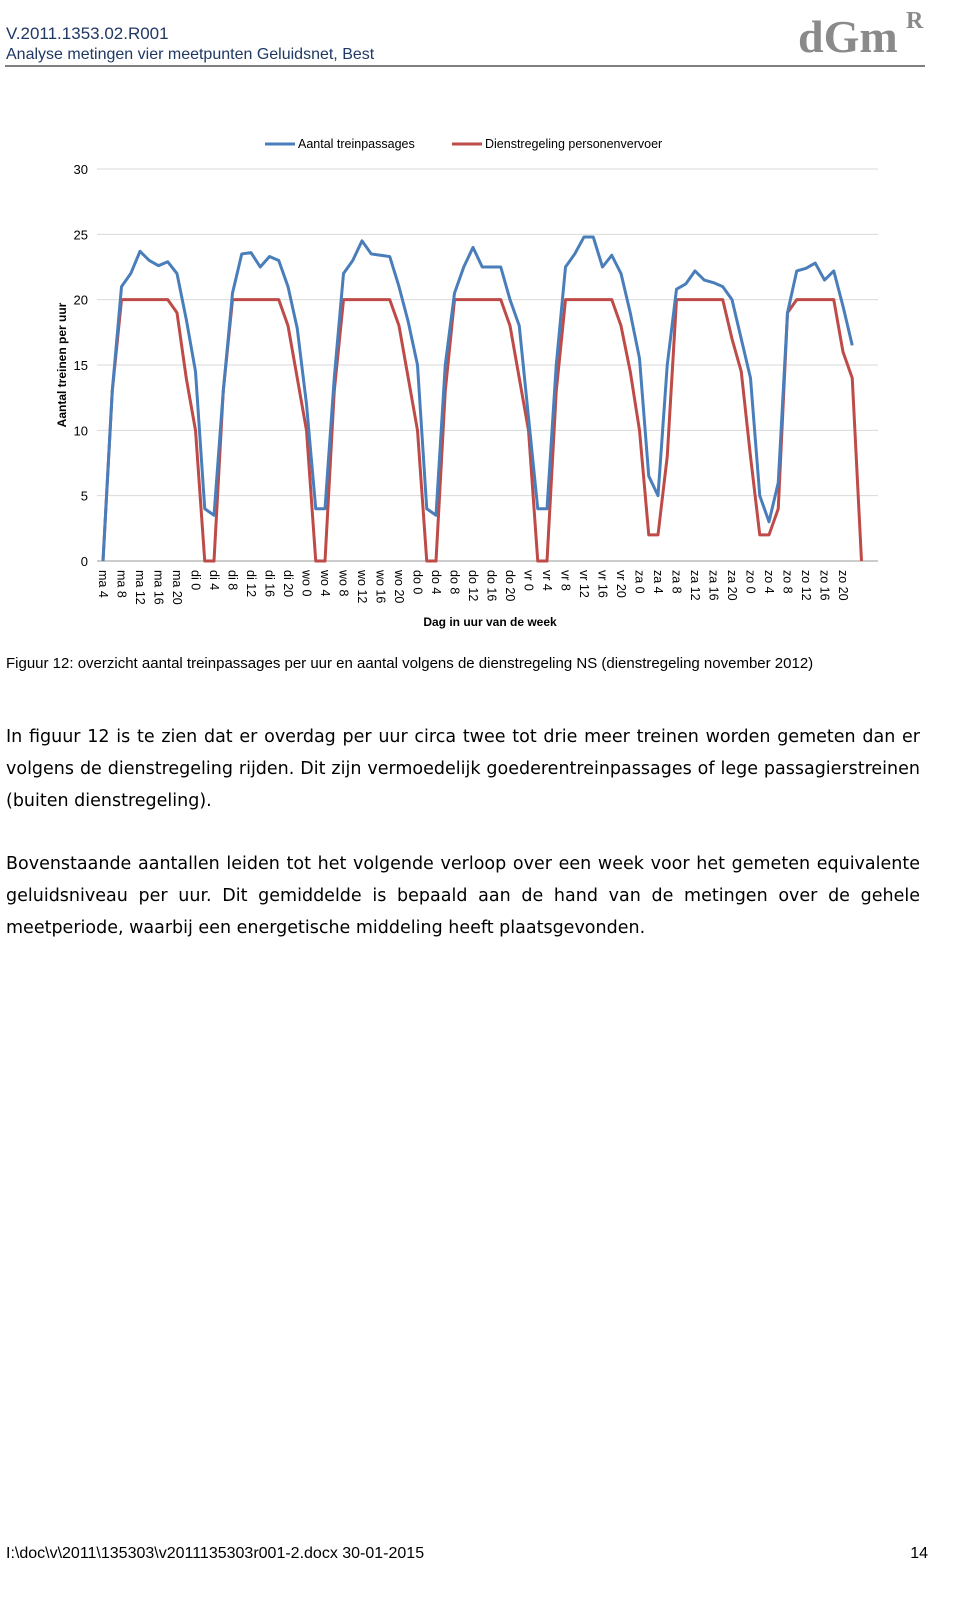 Image resolution: width=960 pixels, height=1612 pixels. Describe the element at coordinates (825, 585) in the screenshot. I see `x-tick-label: zo 16` at that location.